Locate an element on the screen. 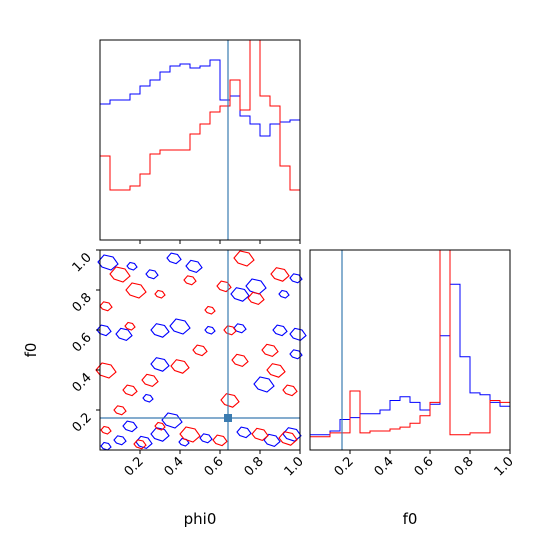  truth-marker is located at coordinates (228, 418).